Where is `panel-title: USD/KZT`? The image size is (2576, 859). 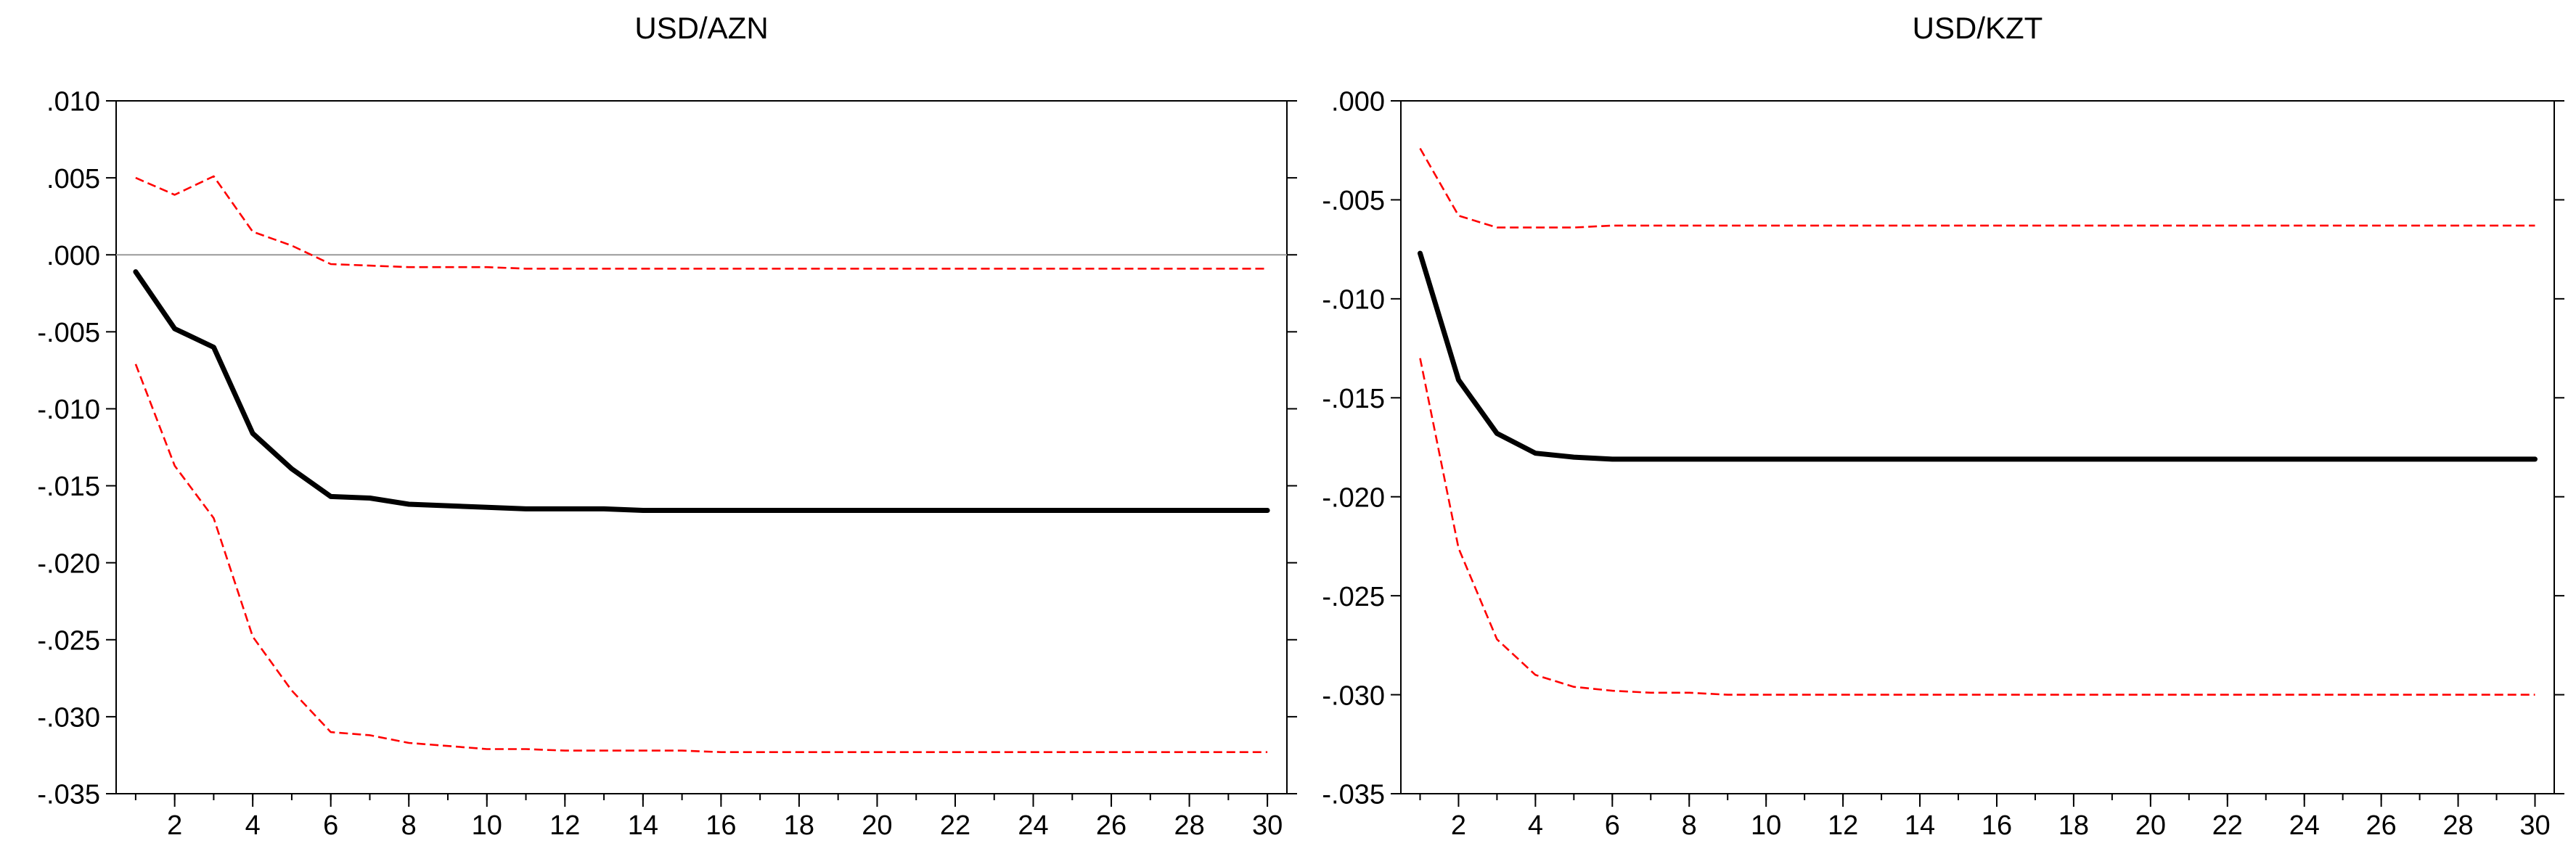
panel-title: USD/KZT is located at coordinates (1978, 28).